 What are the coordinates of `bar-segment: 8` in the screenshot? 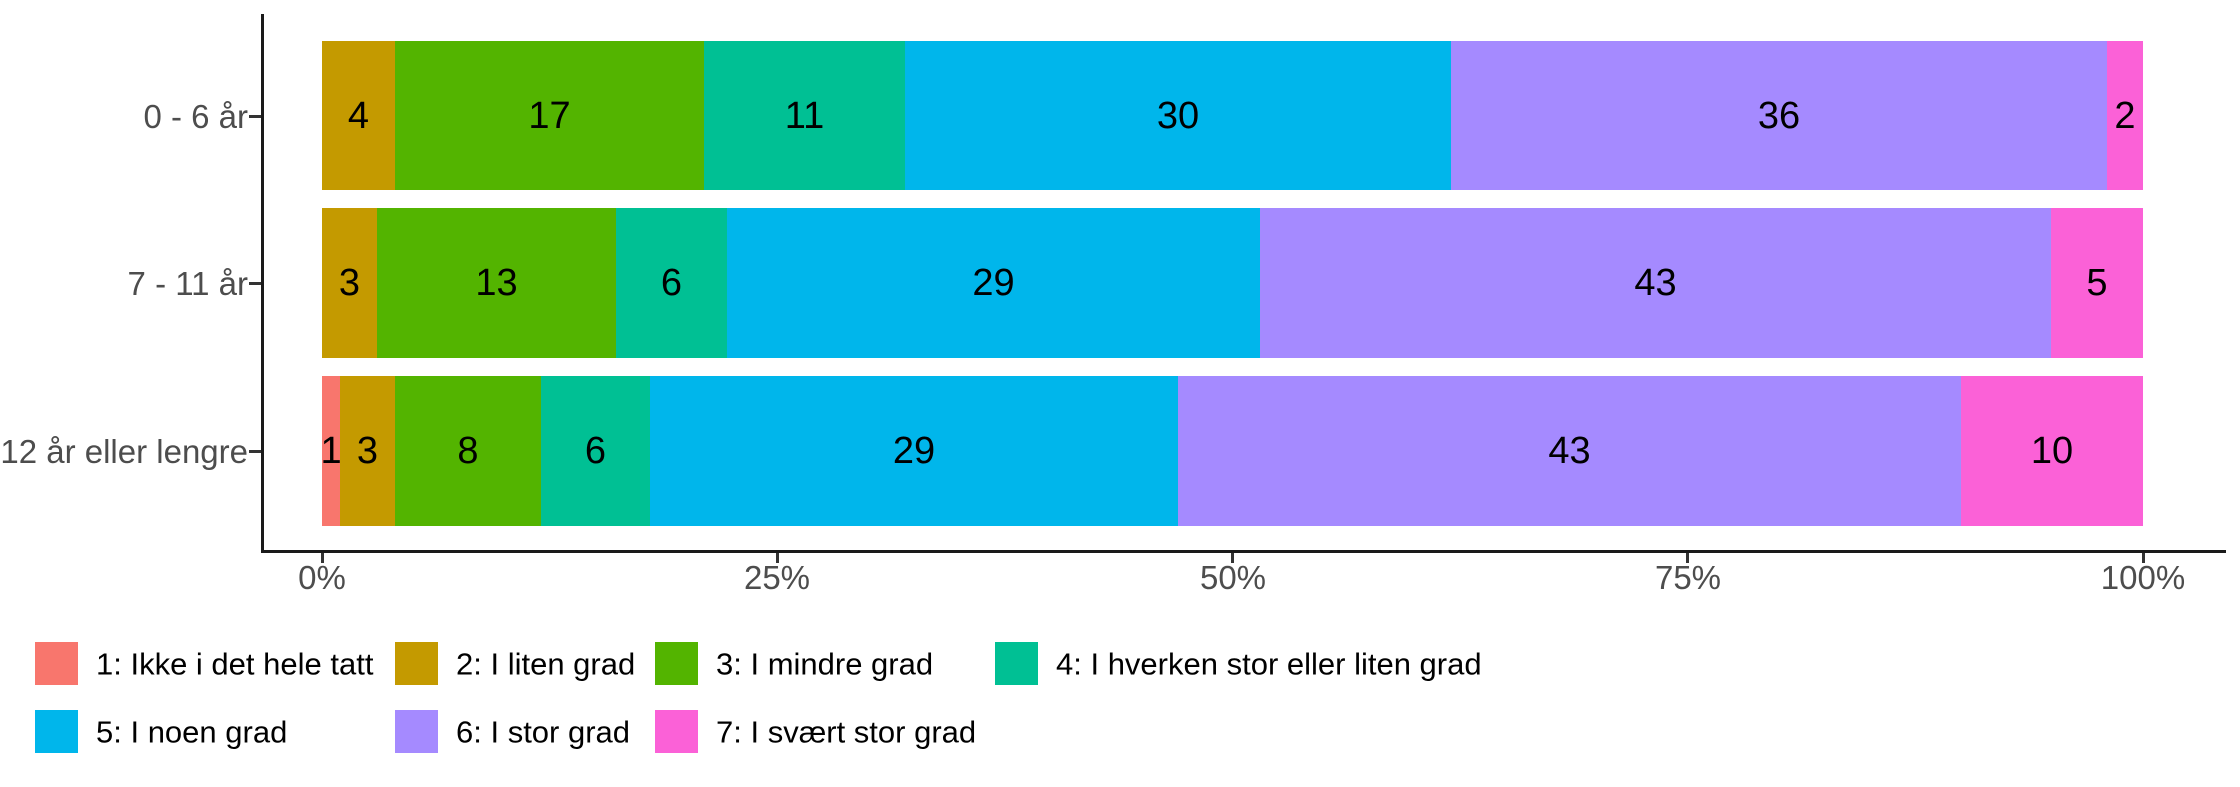 It's located at (468, 451).